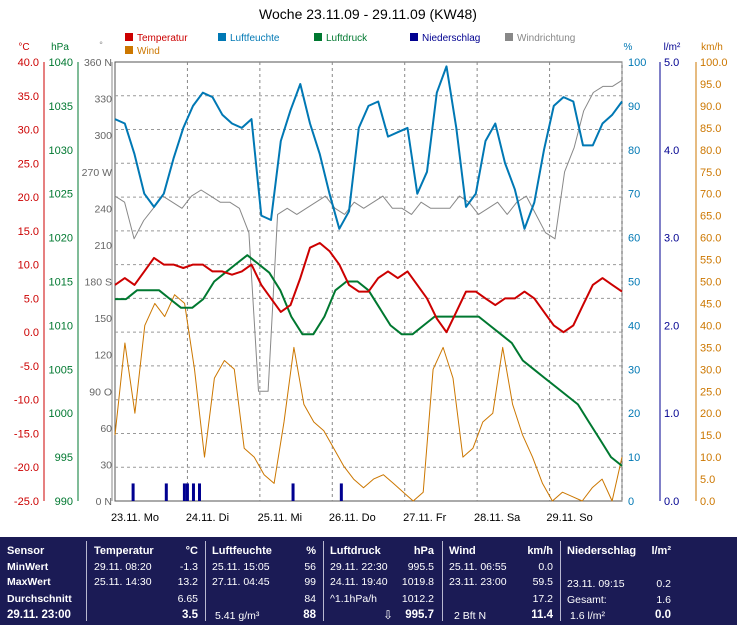 The height and width of the screenshot is (625, 737). Describe the element at coordinates (310, 567) in the screenshot. I see `humidity-min-value: 56` at that location.